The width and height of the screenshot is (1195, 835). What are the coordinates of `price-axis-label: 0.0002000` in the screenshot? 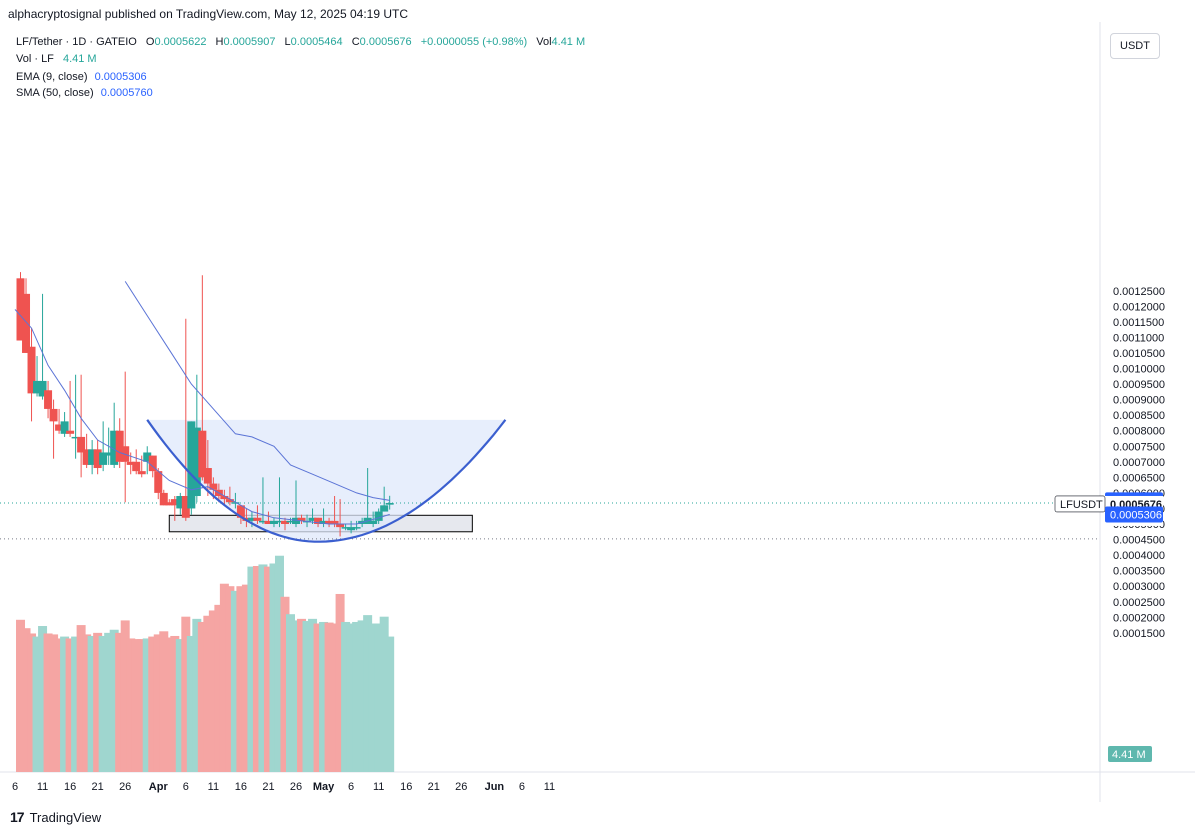 It's located at (1139, 618).